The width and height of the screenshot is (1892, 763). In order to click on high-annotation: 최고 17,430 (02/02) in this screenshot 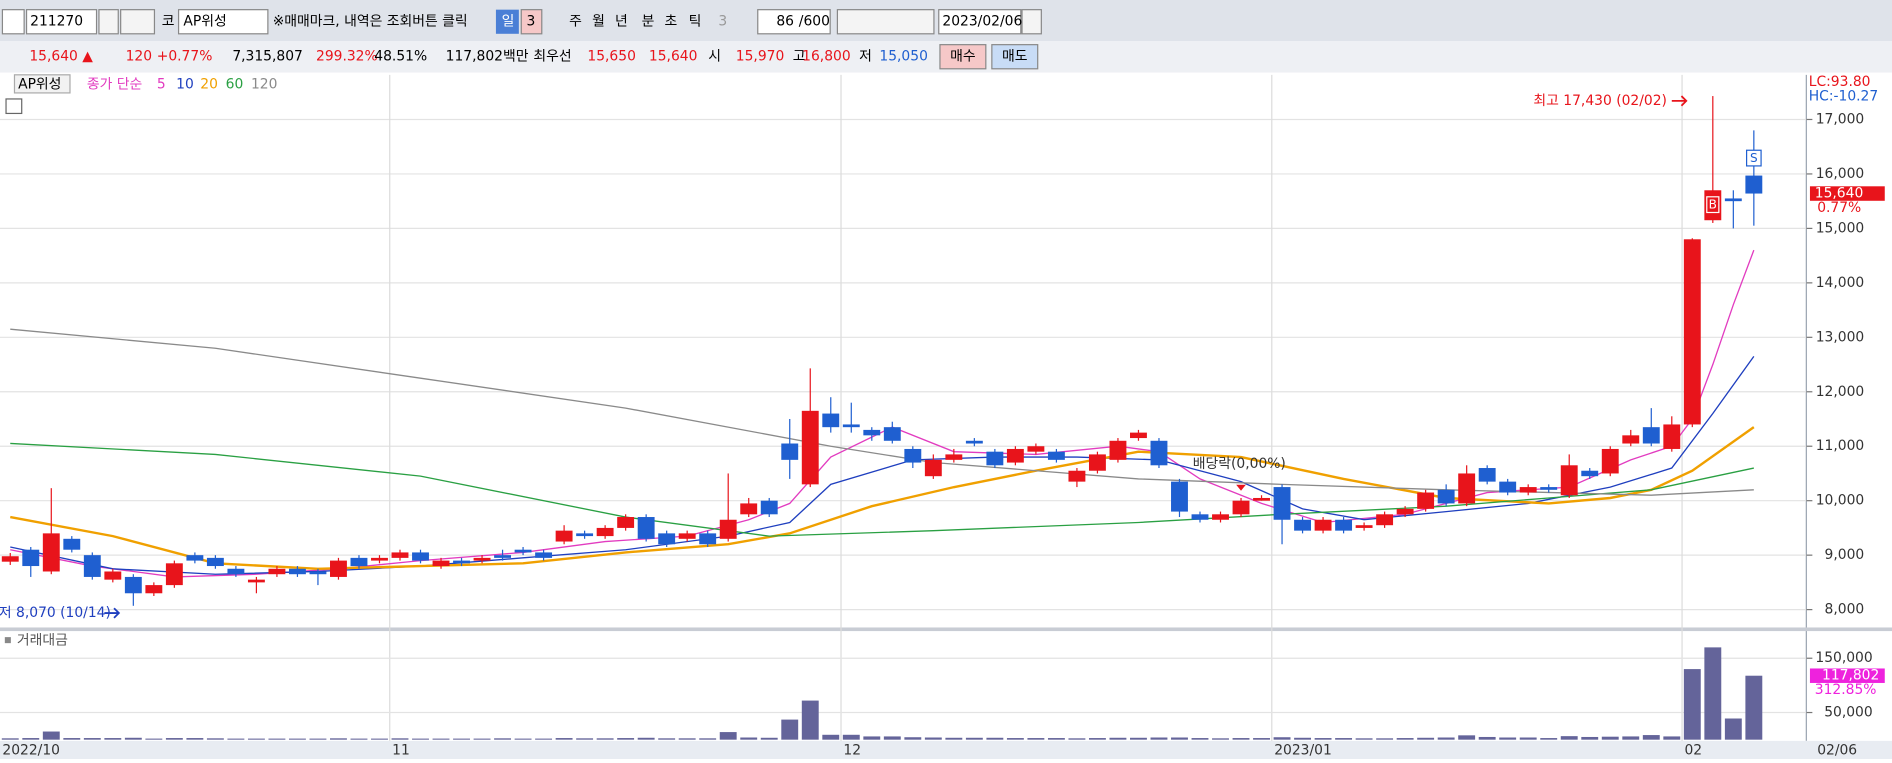, I will do `click(1600, 101)`.